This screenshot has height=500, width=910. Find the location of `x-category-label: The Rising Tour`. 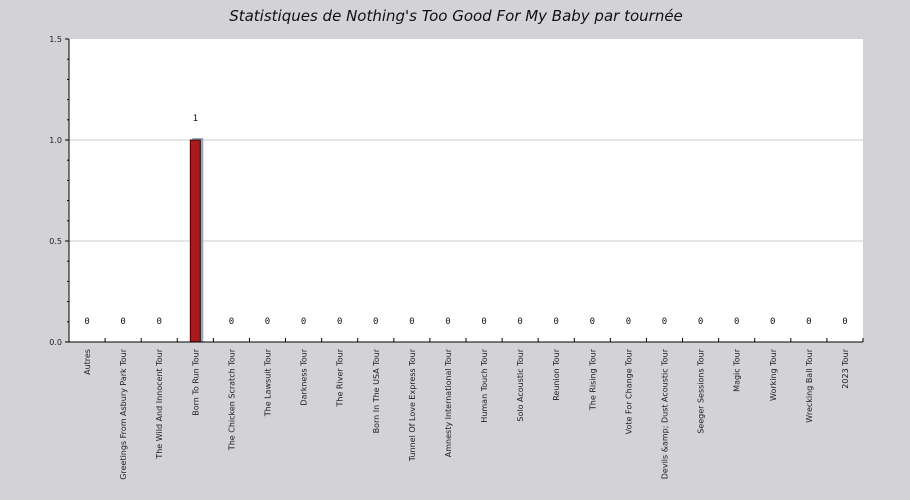

x-category-label: The Rising Tour is located at coordinates (592, 379).